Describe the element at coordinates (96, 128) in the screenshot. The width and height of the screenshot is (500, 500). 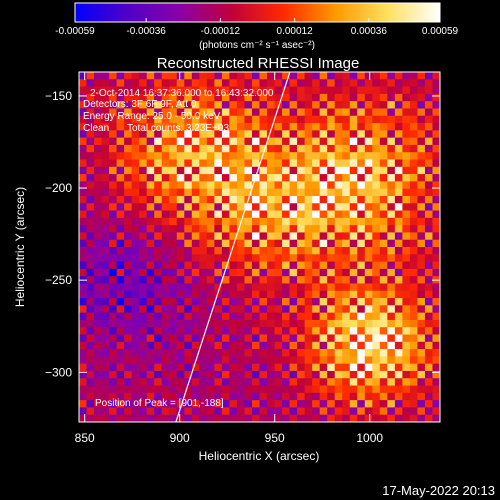
I see `annotation-method: Clean` at that location.